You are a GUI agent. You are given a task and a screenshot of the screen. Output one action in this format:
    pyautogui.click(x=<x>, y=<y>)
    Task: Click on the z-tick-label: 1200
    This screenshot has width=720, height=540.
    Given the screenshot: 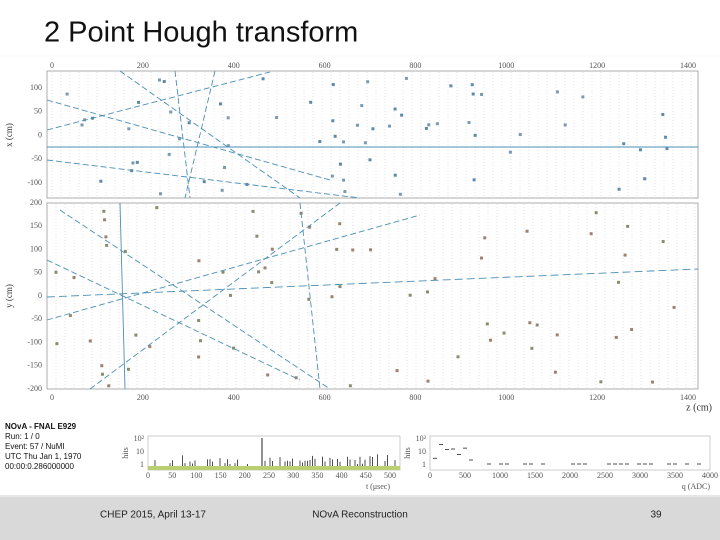 What is the action you would take?
    pyautogui.click(x=597, y=65)
    